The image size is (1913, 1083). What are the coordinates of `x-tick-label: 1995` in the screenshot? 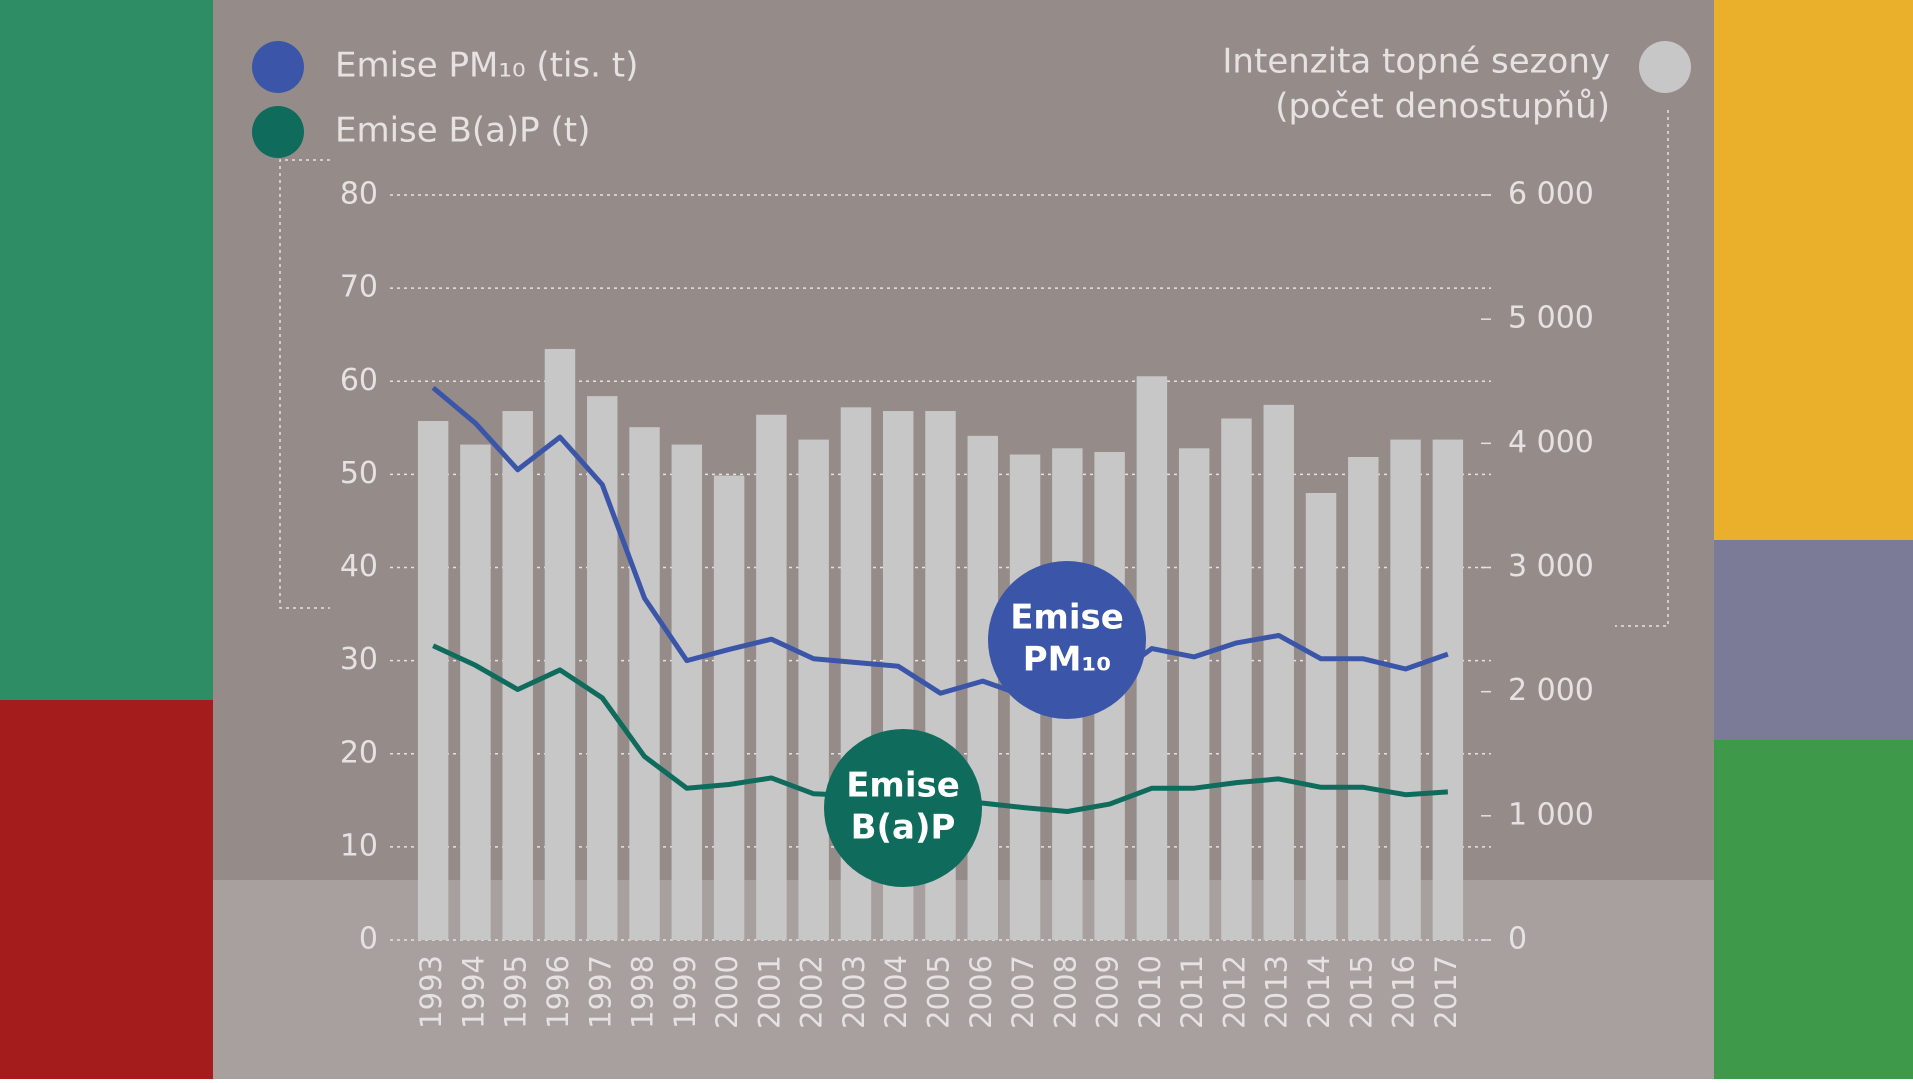 It's located at (516, 992).